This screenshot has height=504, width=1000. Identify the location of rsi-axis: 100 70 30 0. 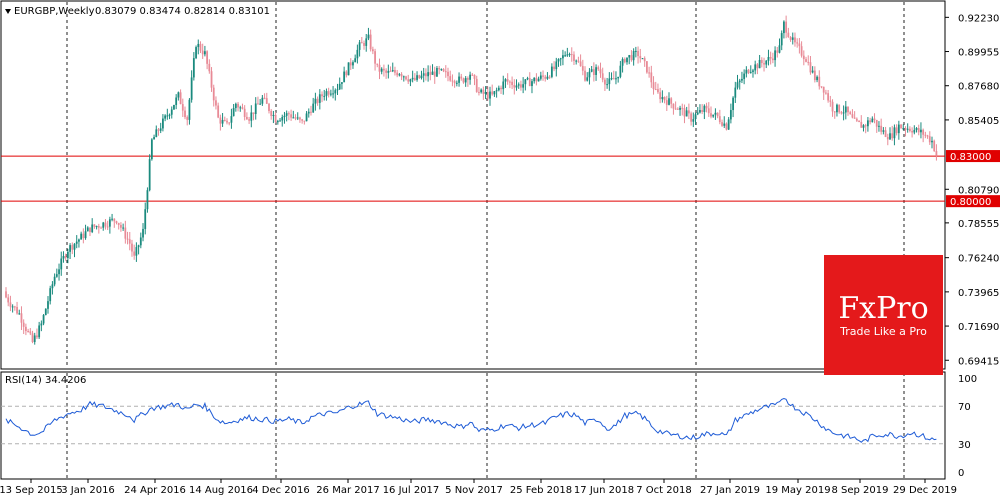
(967, 426).